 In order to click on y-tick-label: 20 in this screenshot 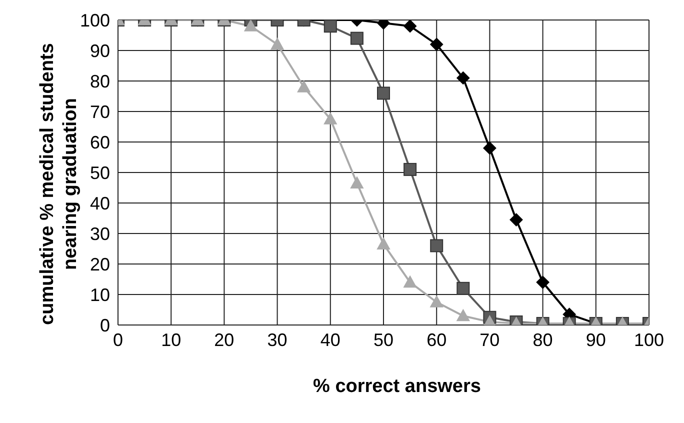, I will do `click(100, 264)`.